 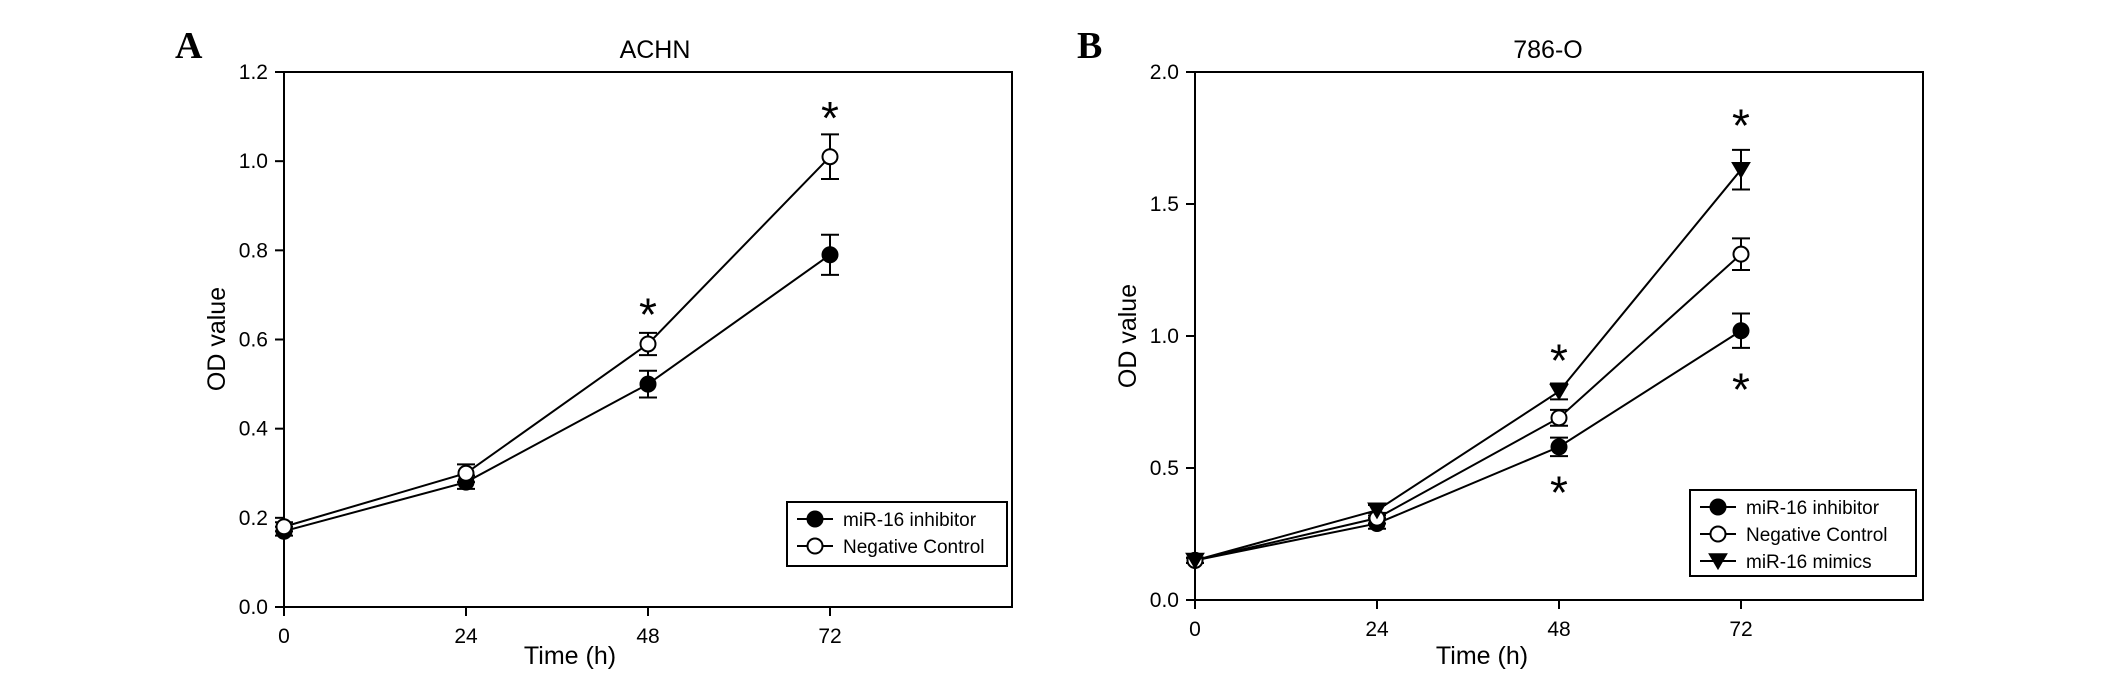 I want to click on panel-b-y-tick-label: 0.5, so click(x=1164, y=468).